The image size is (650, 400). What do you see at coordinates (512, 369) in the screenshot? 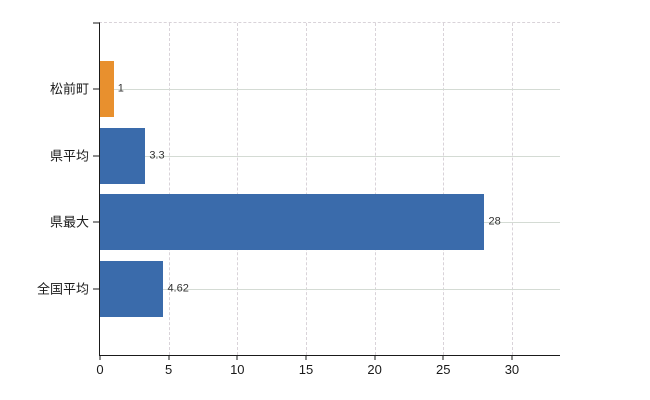
I see `x-tick-label: 30` at bounding box center [512, 369].